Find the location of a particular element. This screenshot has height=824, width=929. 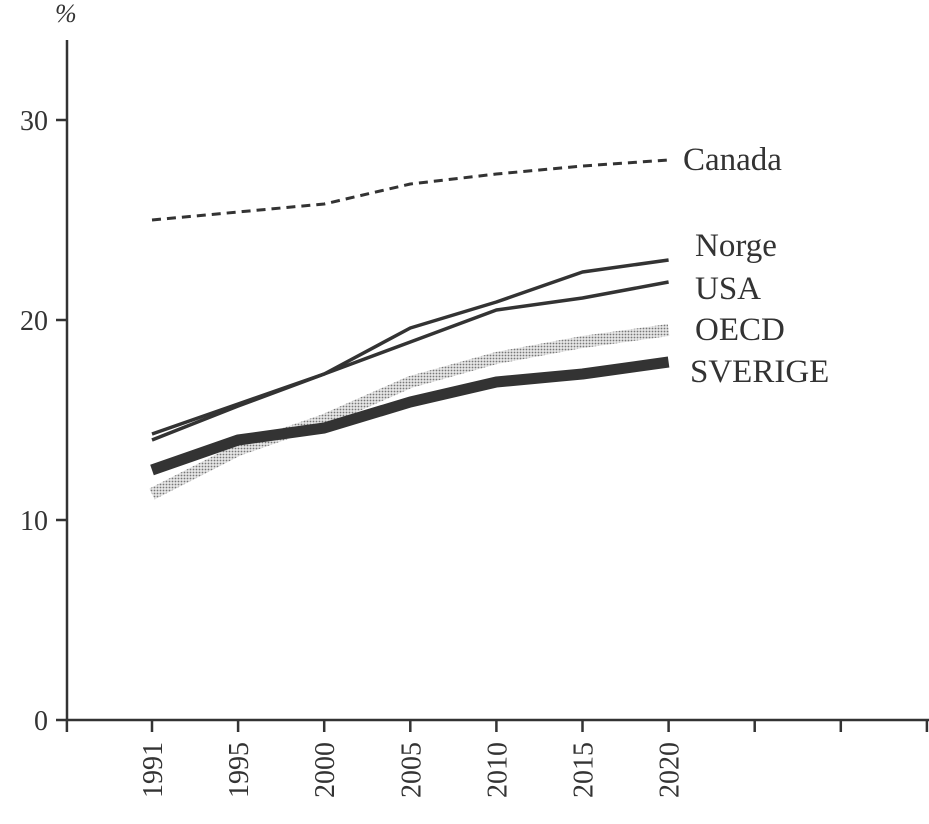

series-label-norge: Norge is located at coordinates (736, 246).